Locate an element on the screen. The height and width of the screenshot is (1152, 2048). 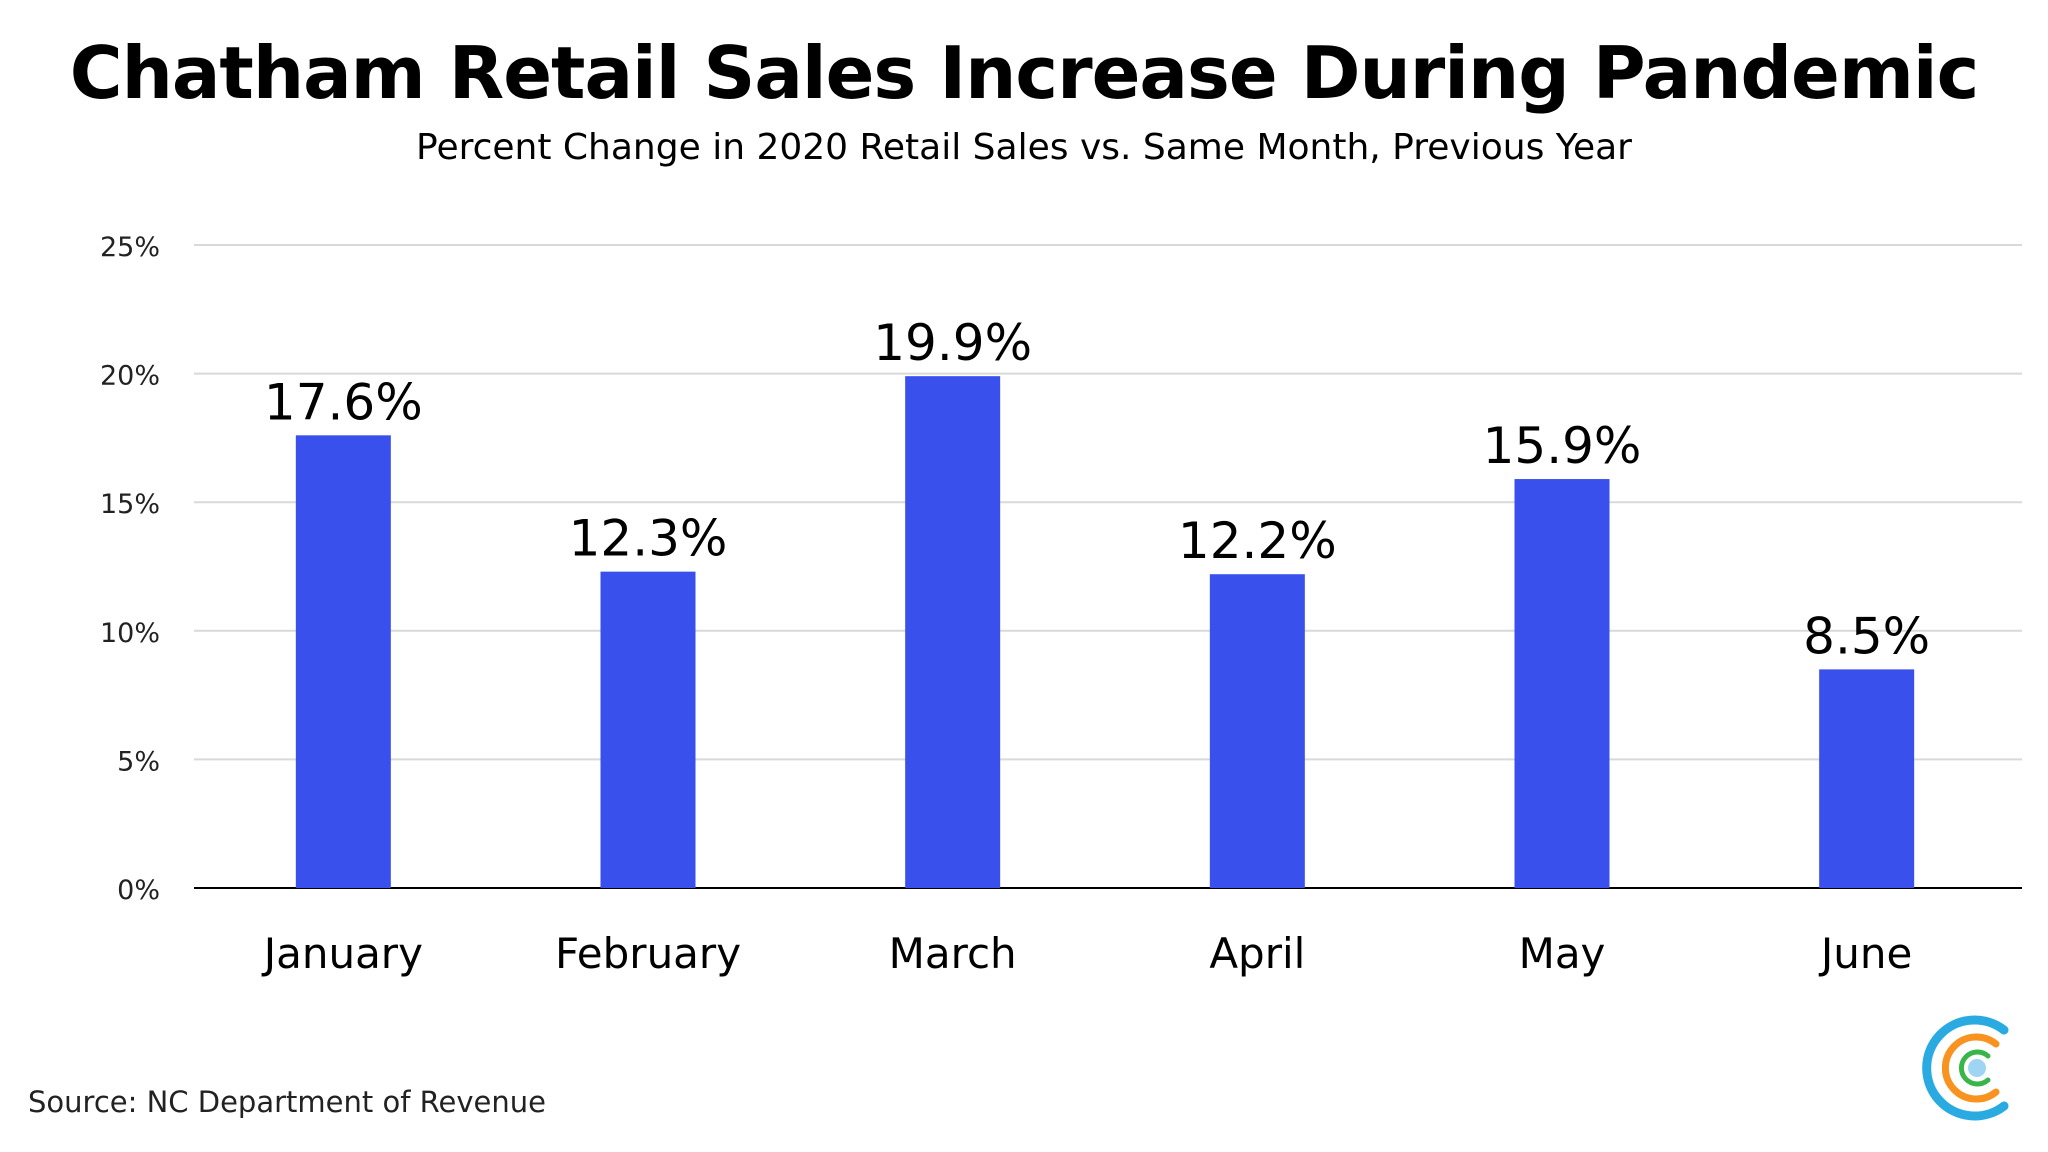
x-tick-label: May is located at coordinates (1562, 953).